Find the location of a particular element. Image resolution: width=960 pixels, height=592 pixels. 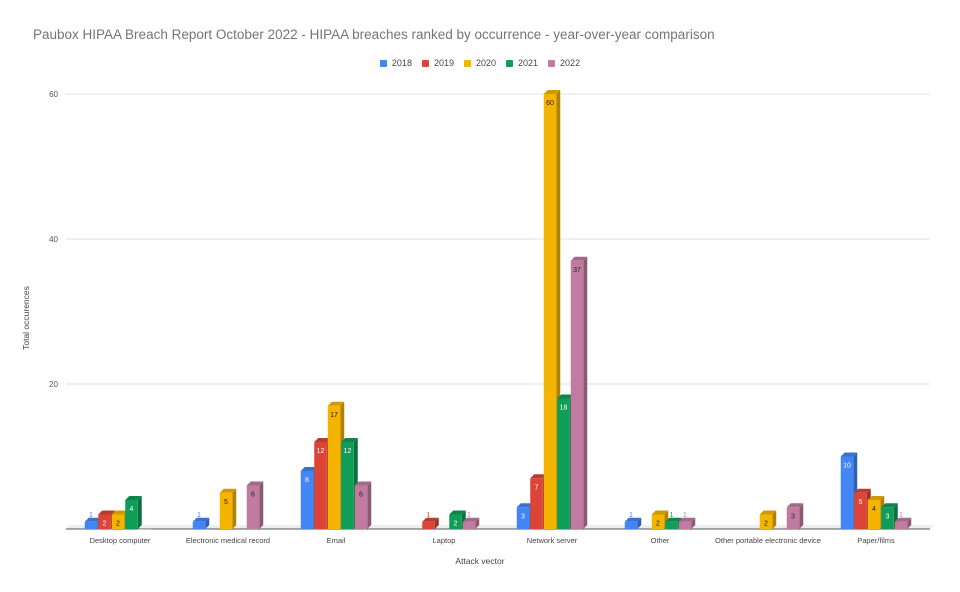

data-label: 10 is located at coordinates (847, 466).